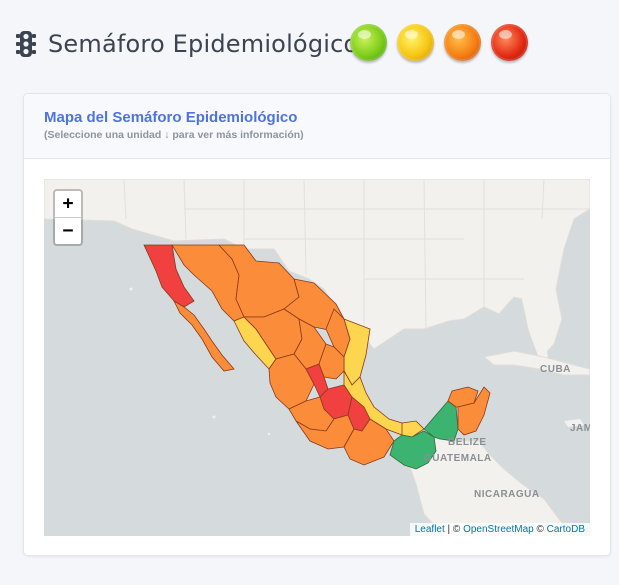 The image size is (619, 585). I want to click on region-chiapas, so click(413, 450).